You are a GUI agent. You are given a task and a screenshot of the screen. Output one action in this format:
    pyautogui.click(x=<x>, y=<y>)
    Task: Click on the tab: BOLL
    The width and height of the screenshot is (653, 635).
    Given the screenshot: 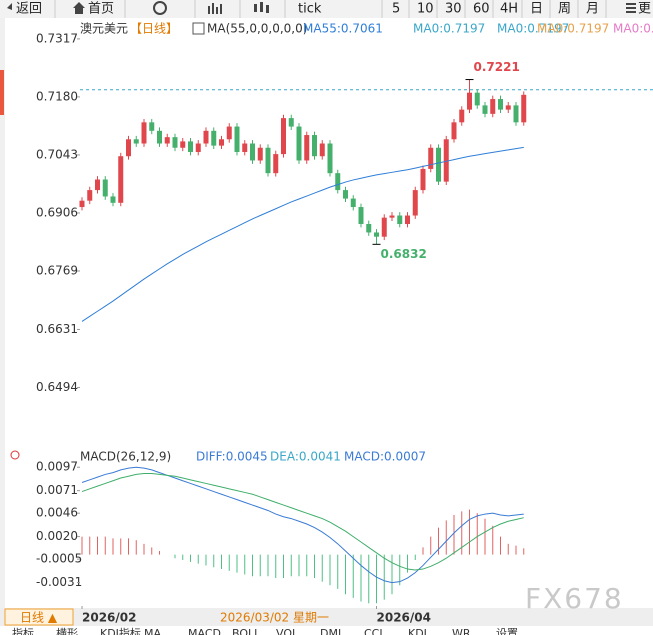 What is the action you would take?
    pyautogui.click(x=246, y=631)
    